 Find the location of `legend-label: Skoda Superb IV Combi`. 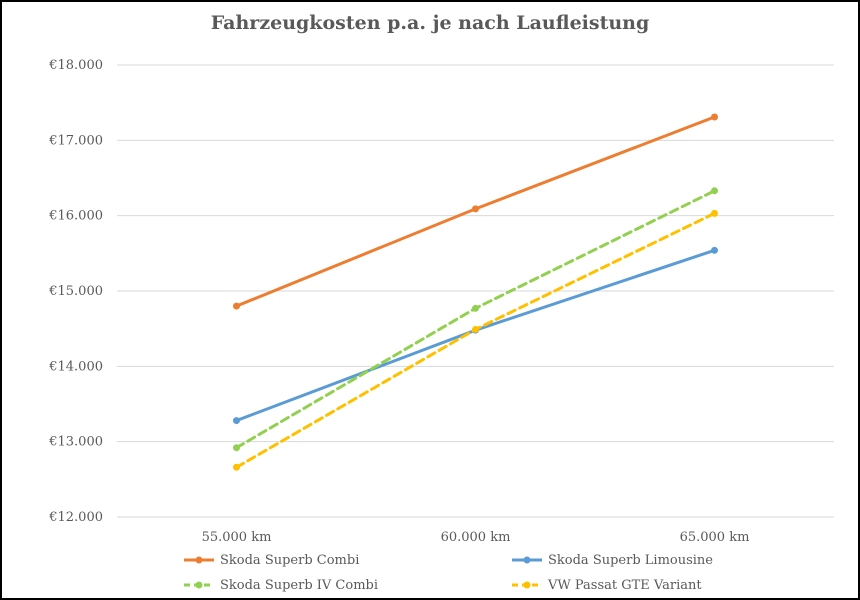

legend-label: Skoda Superb IV Combi is located at coordinates (299, 585).